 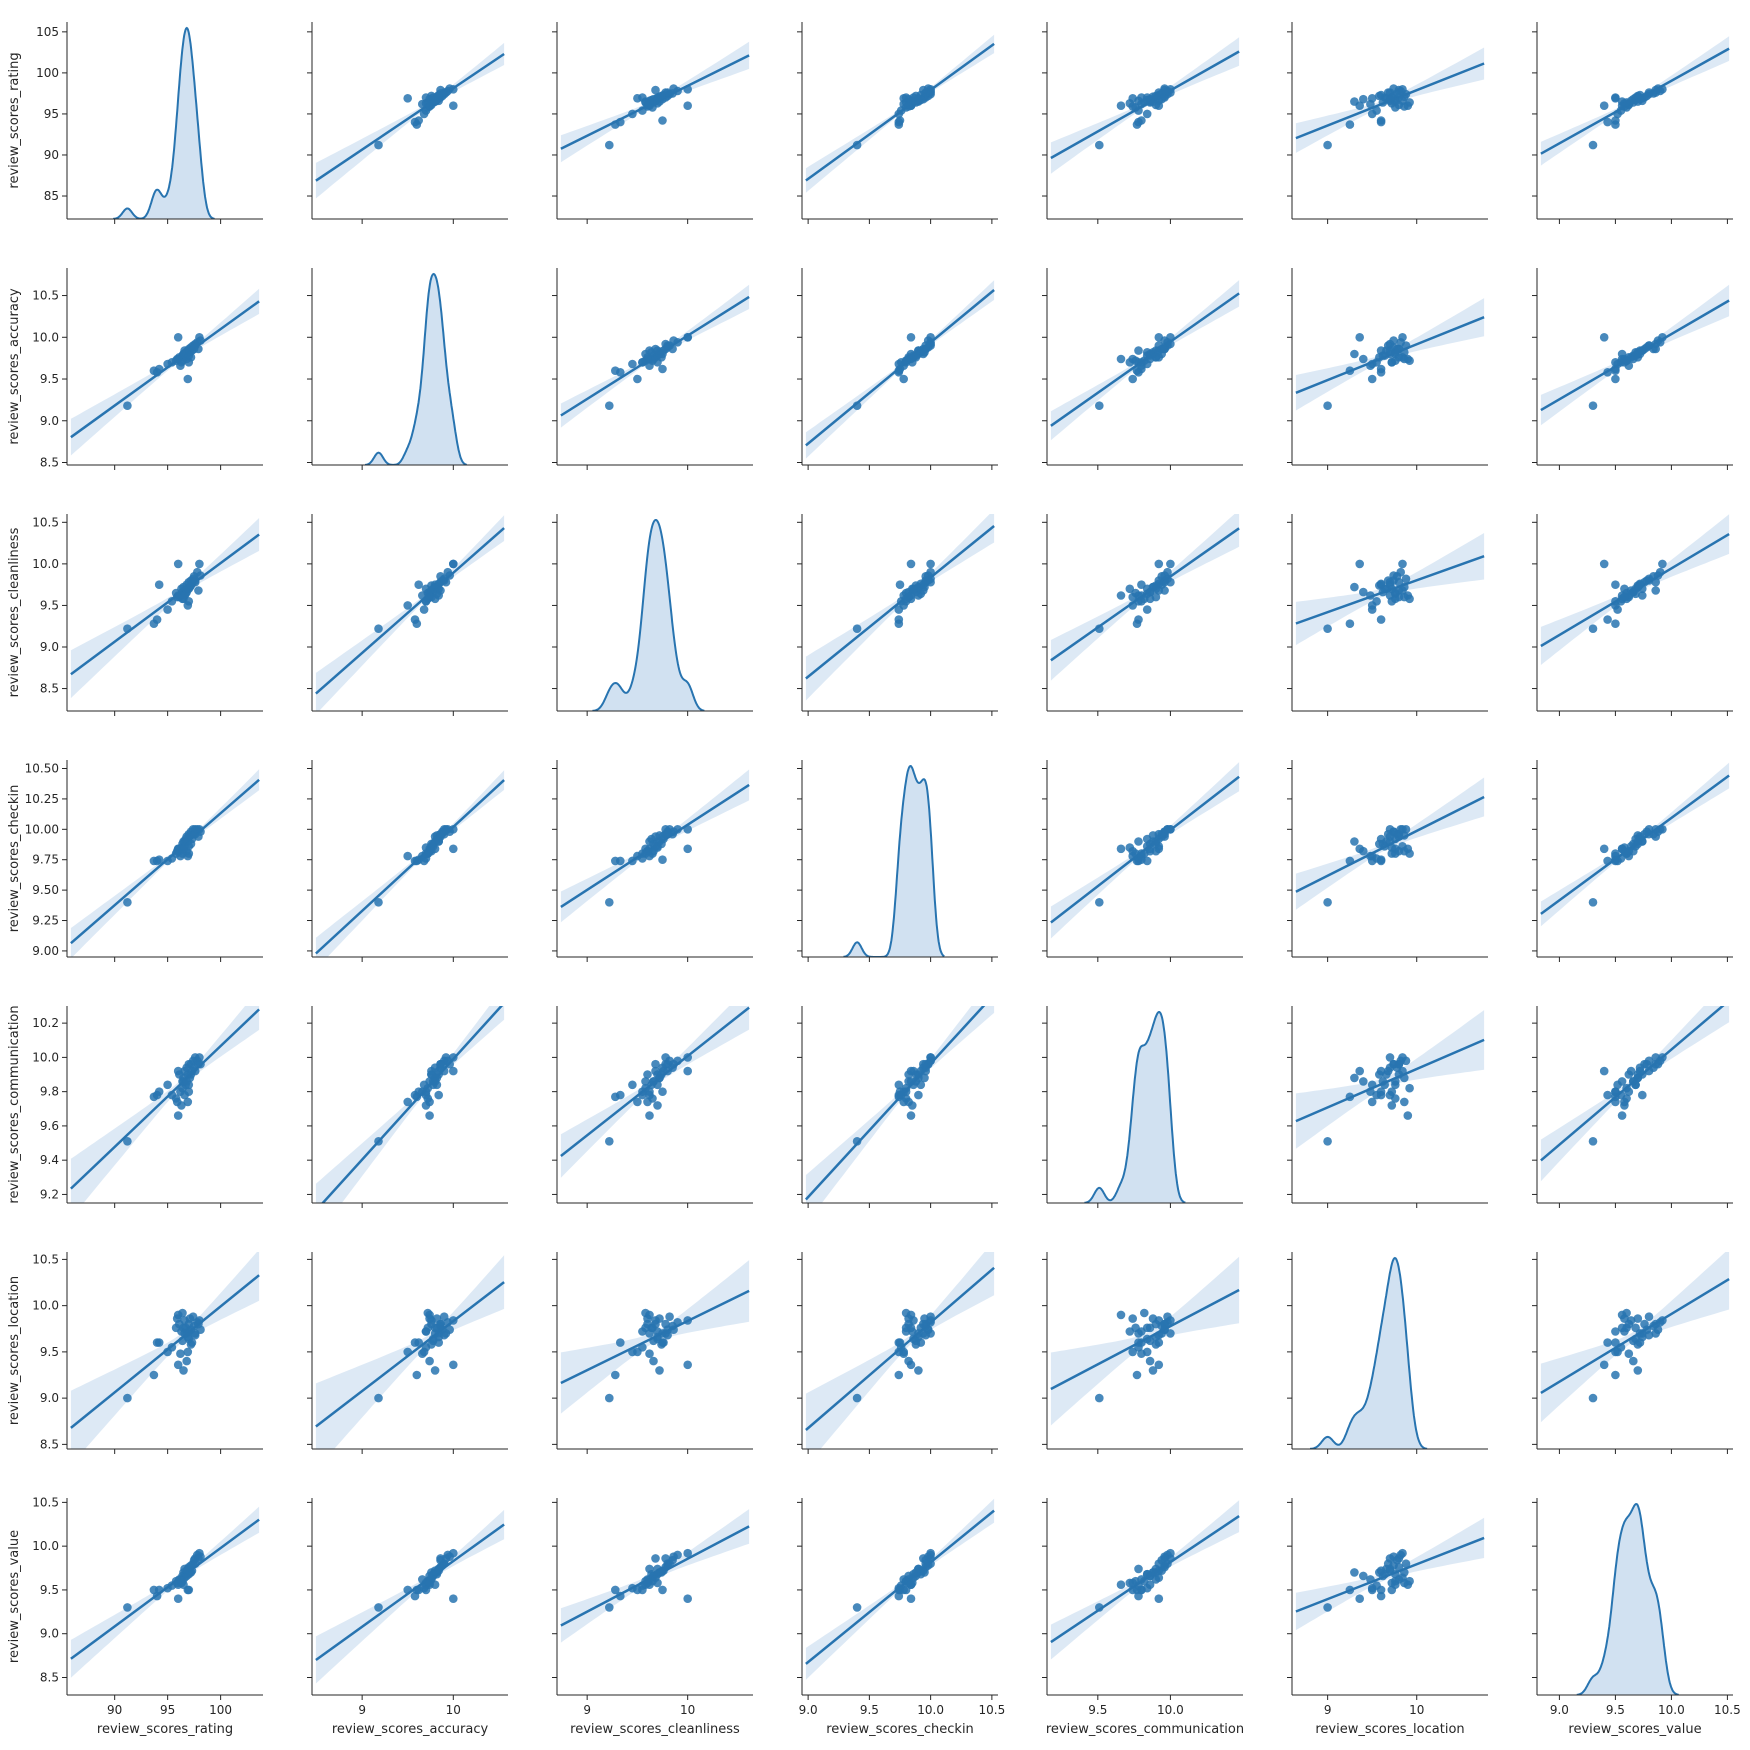 I want to click on y-tick-label: 10.0, so click(x=45, y=1057).